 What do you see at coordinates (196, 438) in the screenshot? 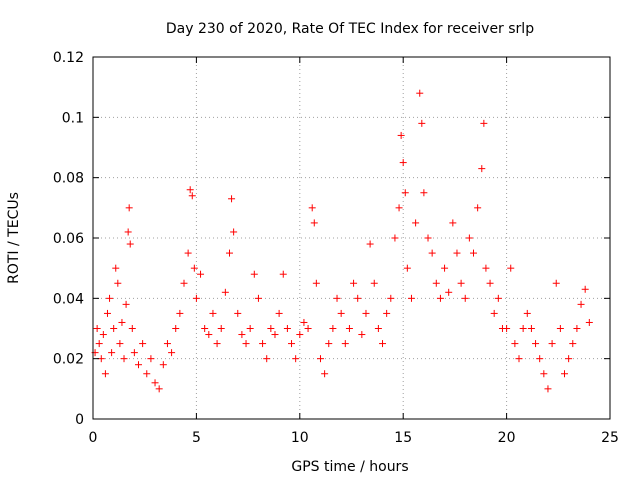
I see `x-tick-label: 5` at bounding box center [196, 438].